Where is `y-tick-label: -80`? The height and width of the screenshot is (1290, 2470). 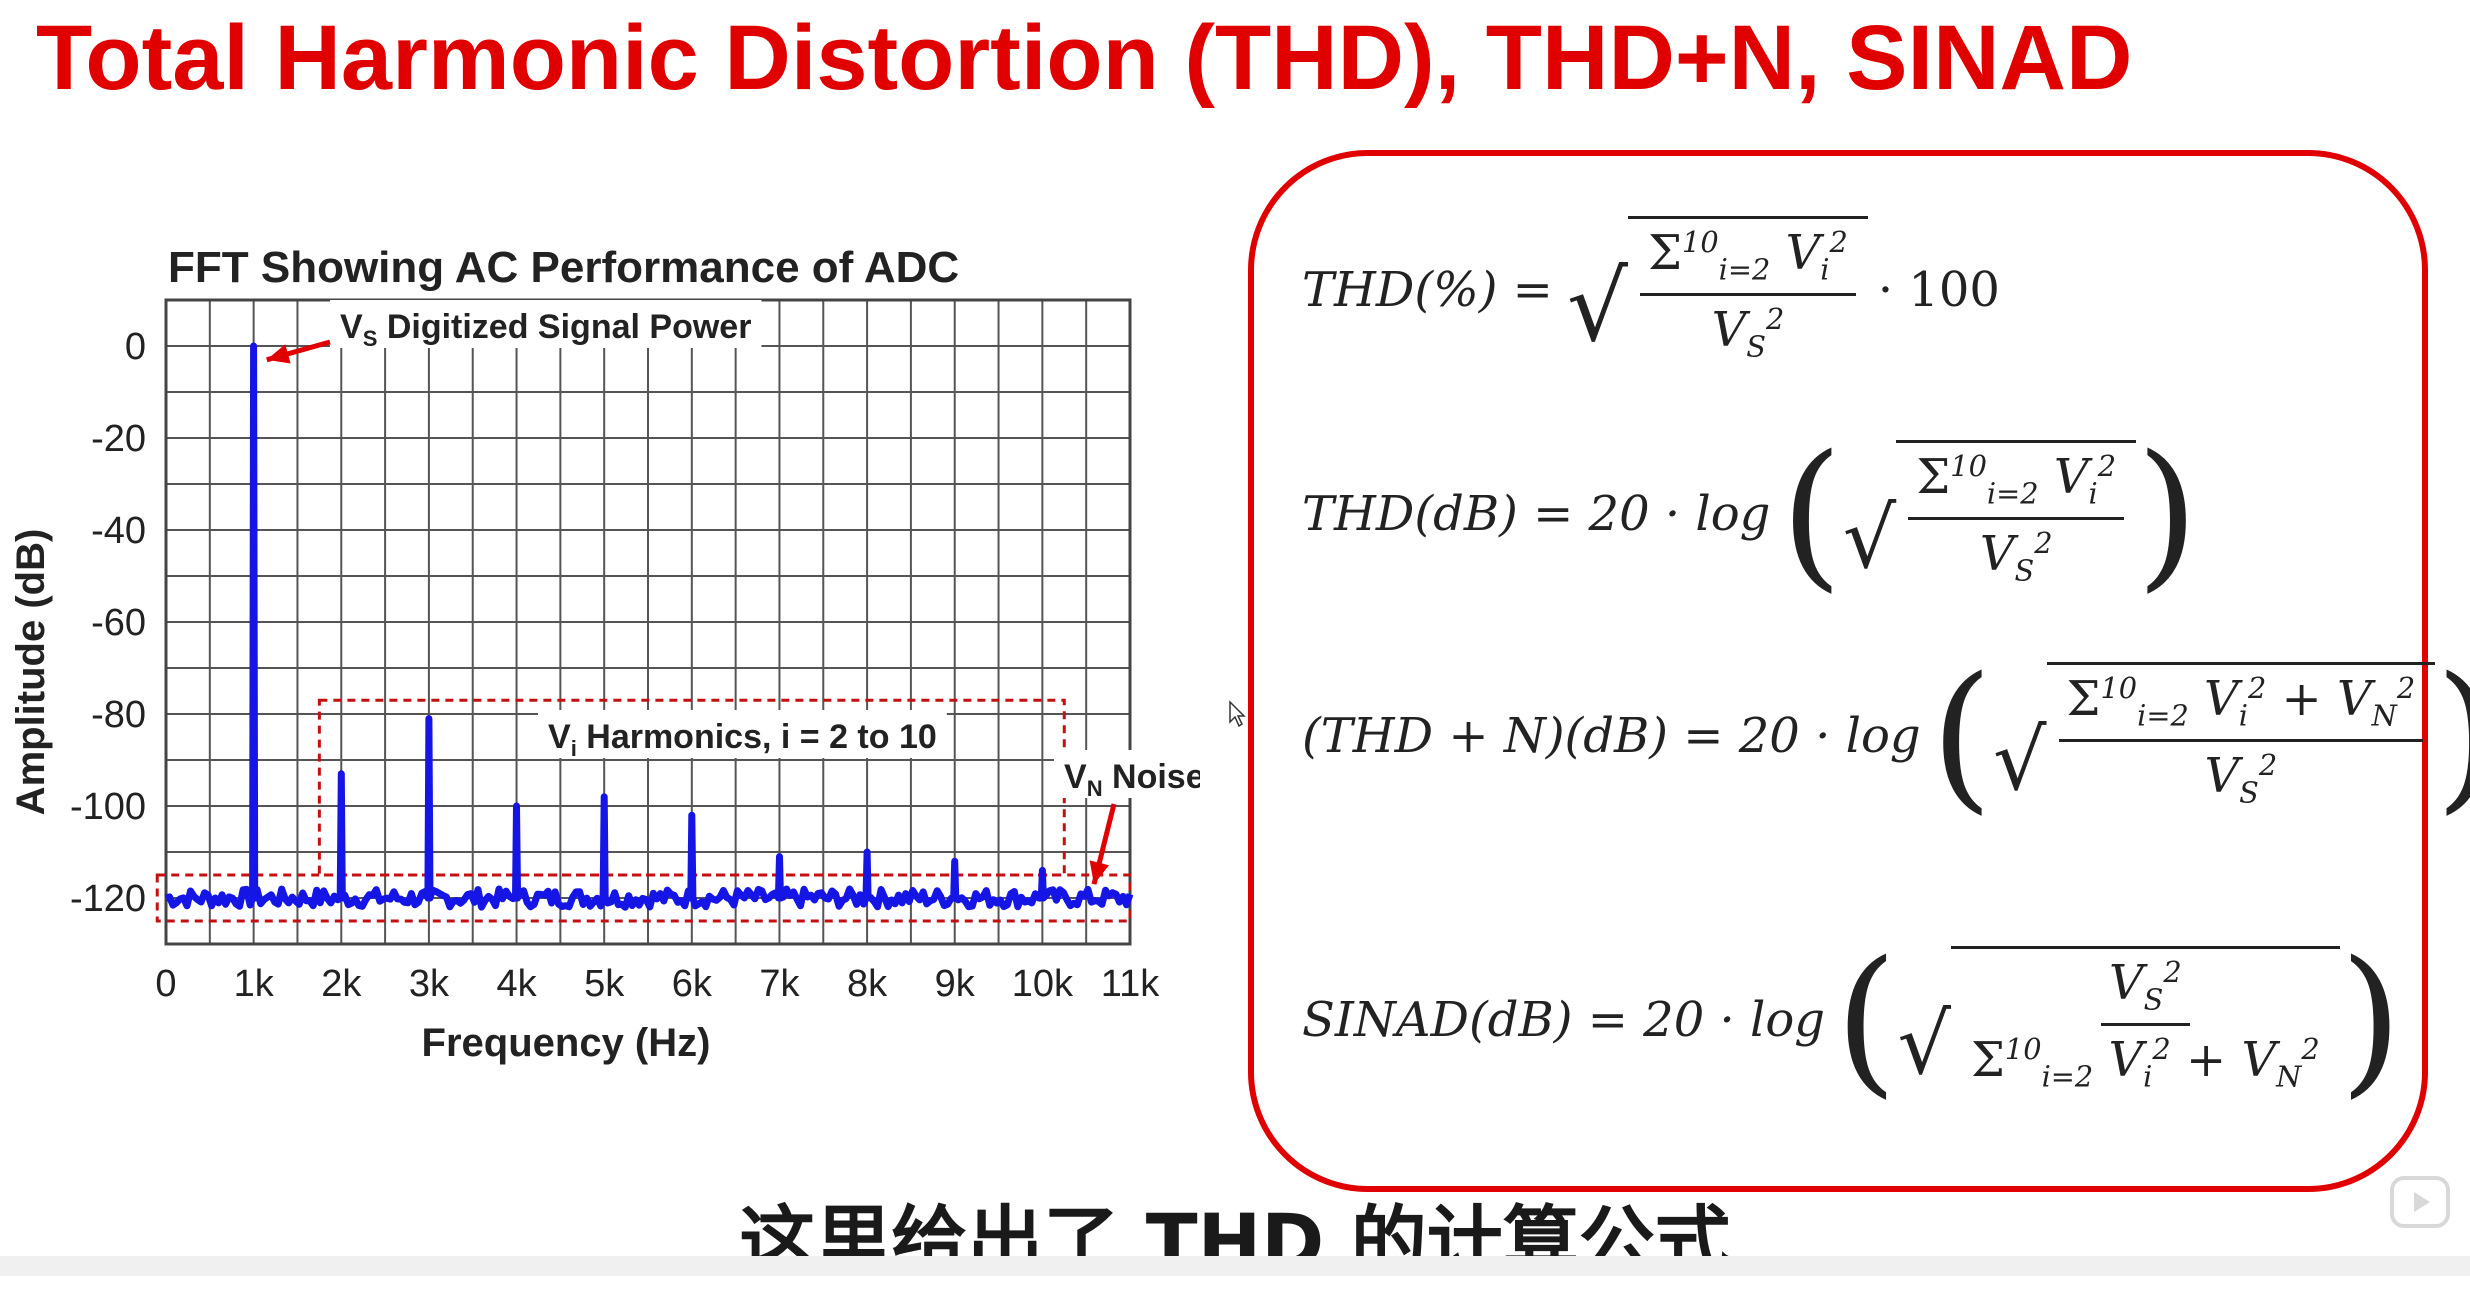
y-tick-label: -80 is located at coordinates (118, 715).